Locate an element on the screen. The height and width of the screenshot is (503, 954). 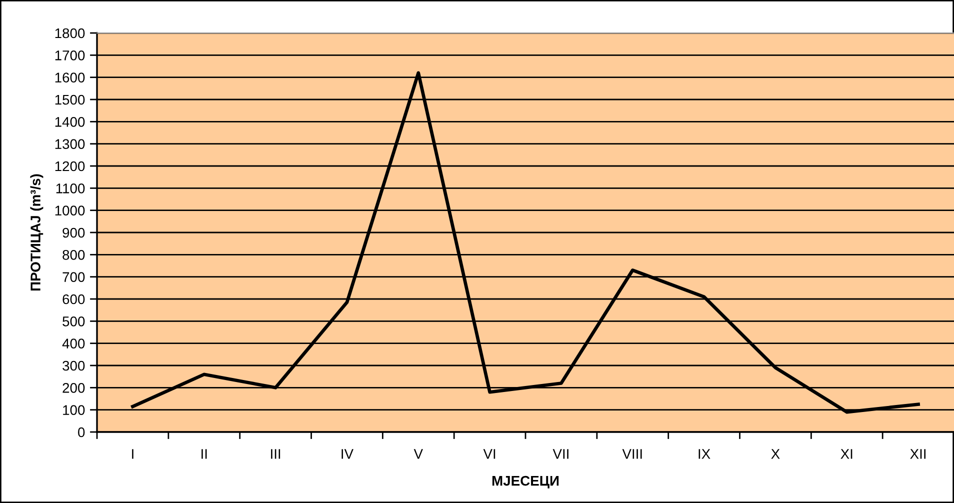
x-tick-label: VII is located at coordinates (560, 454).